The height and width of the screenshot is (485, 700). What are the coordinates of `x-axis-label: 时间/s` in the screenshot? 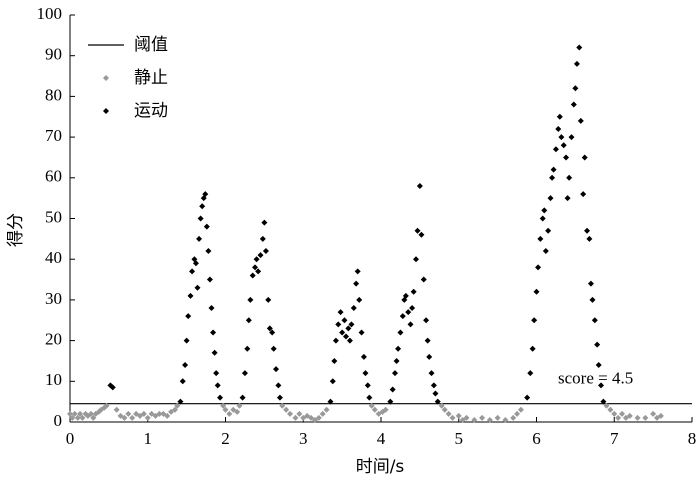 It's located at (380, 467).